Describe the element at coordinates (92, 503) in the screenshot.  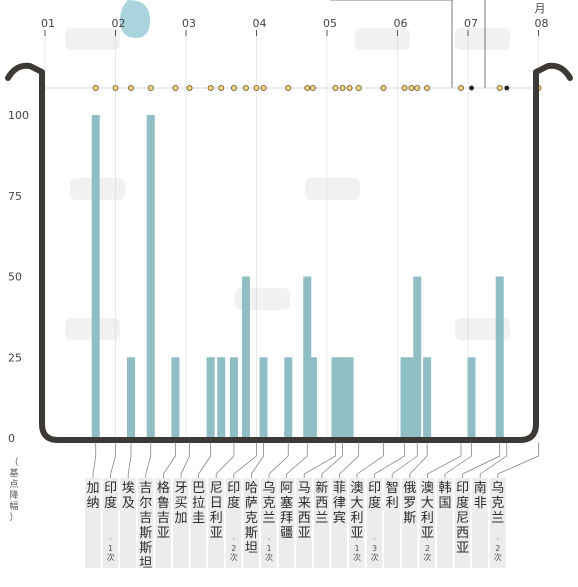
I see `category-label-char: 纳` at that location.